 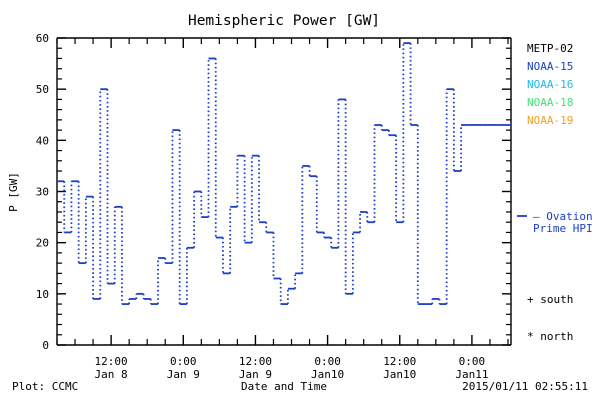 What do you see at coordinates (42, 243) in the screenshot?
I see `y-tick-label: 20` at bounding box center [42, 243].